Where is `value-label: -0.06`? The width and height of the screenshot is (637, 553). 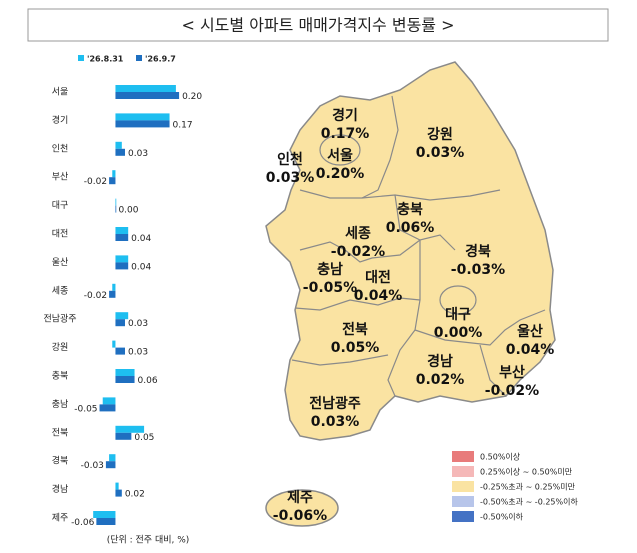
value-label: -0.06 is located at coordinates (83, 523).